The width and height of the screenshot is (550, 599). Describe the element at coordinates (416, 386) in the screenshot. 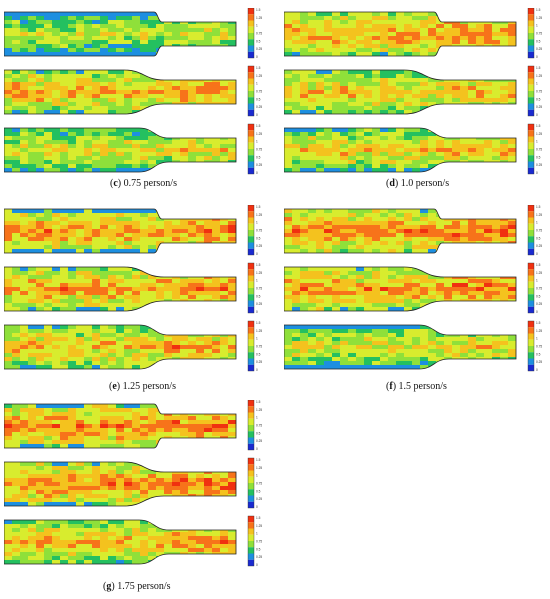

I see `caption-f: (f) 1.5 person/s` at that location.